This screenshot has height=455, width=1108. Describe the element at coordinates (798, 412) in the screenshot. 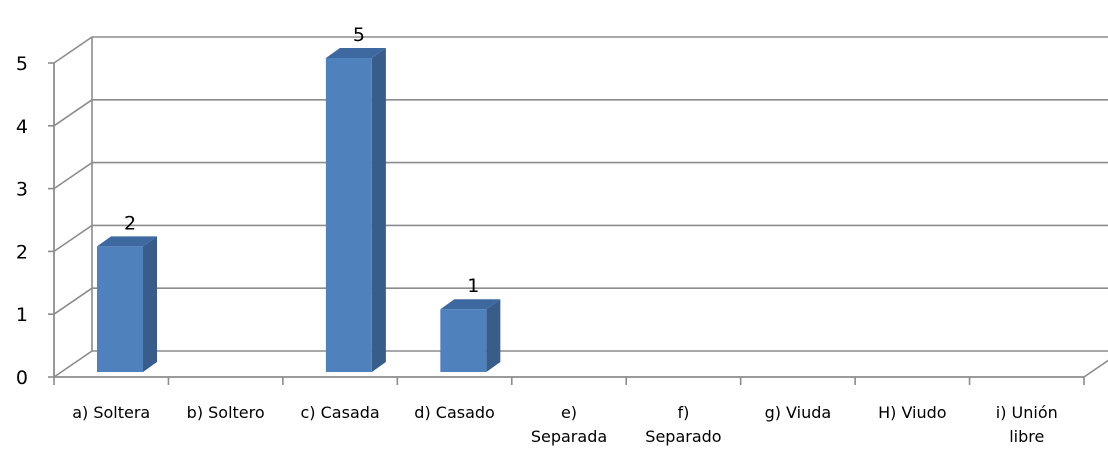

I see `x-tick-label: g) Viuda` at that location.